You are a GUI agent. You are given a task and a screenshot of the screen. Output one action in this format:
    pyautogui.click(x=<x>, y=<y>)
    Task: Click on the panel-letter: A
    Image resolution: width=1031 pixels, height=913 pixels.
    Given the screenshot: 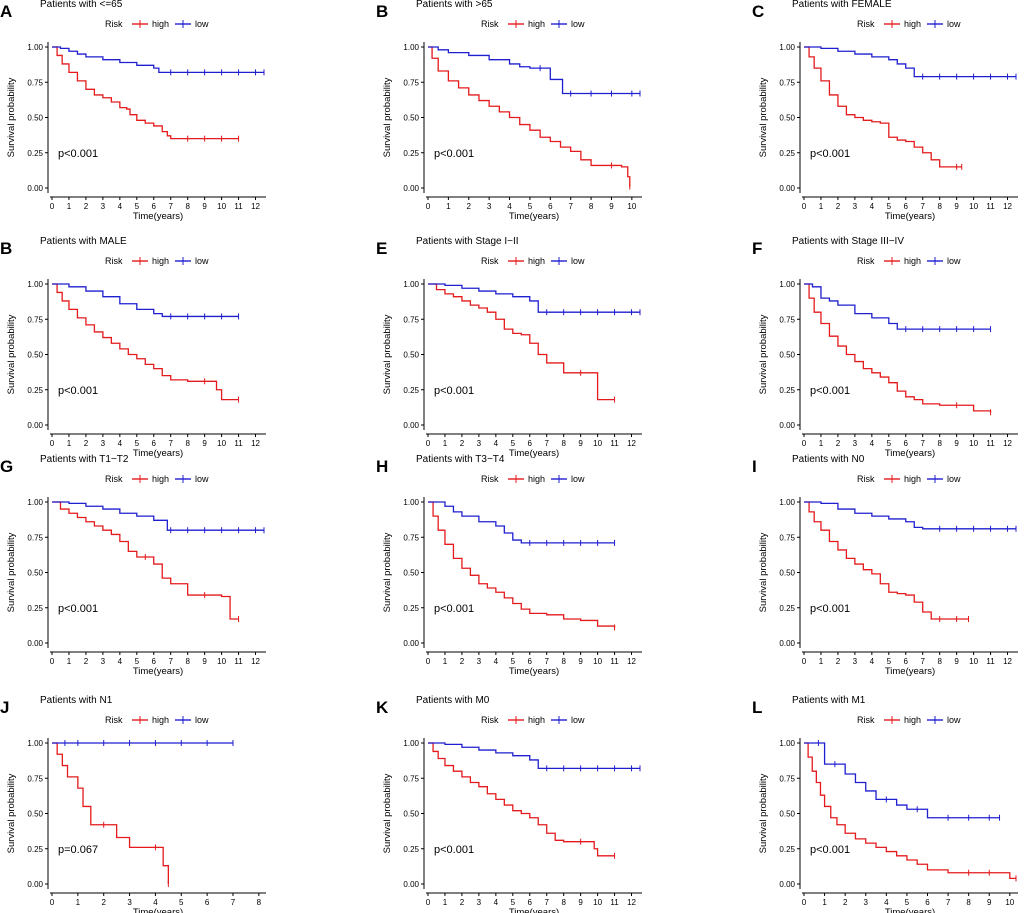 What is the action you would take?
    pyautogui.click(x=6, y=11)
    